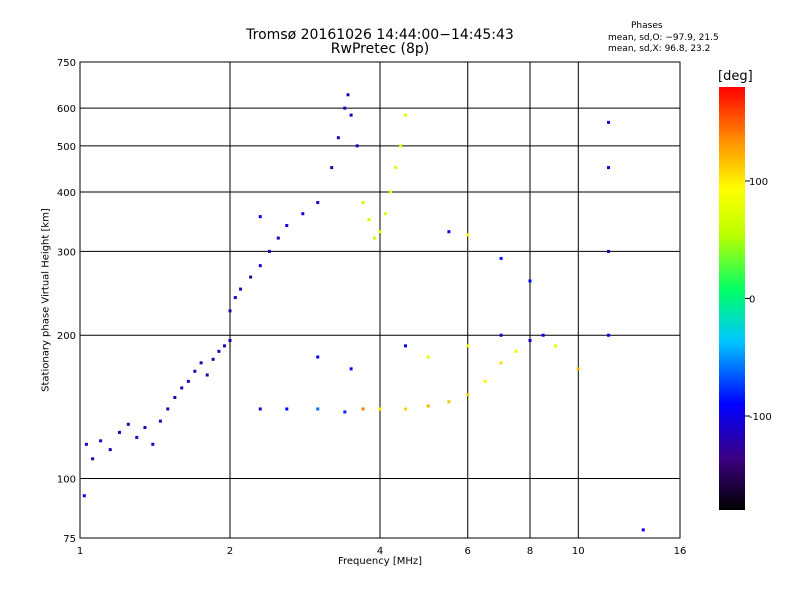  I want to click on colorbar-title: [deg], so click(735, 76).